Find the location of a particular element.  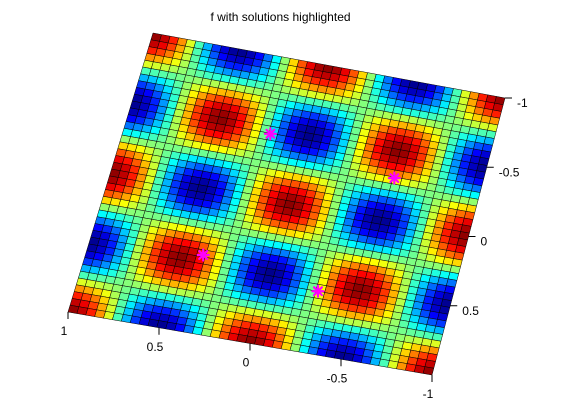

chart-title: f with solutions highlighted is located at coordinates (280, 17).